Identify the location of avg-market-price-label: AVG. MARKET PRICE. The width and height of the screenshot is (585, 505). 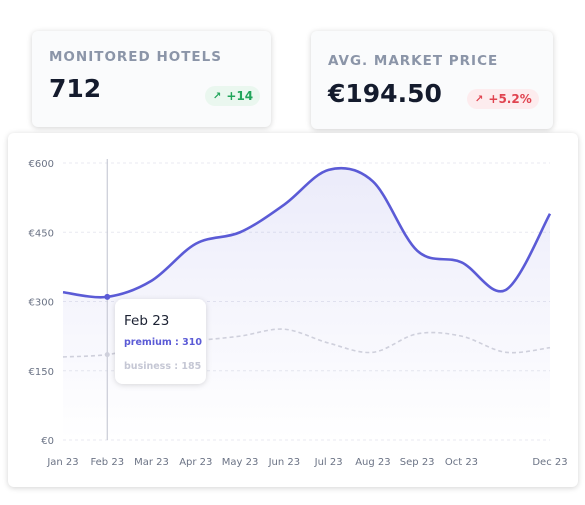
(413, 61).